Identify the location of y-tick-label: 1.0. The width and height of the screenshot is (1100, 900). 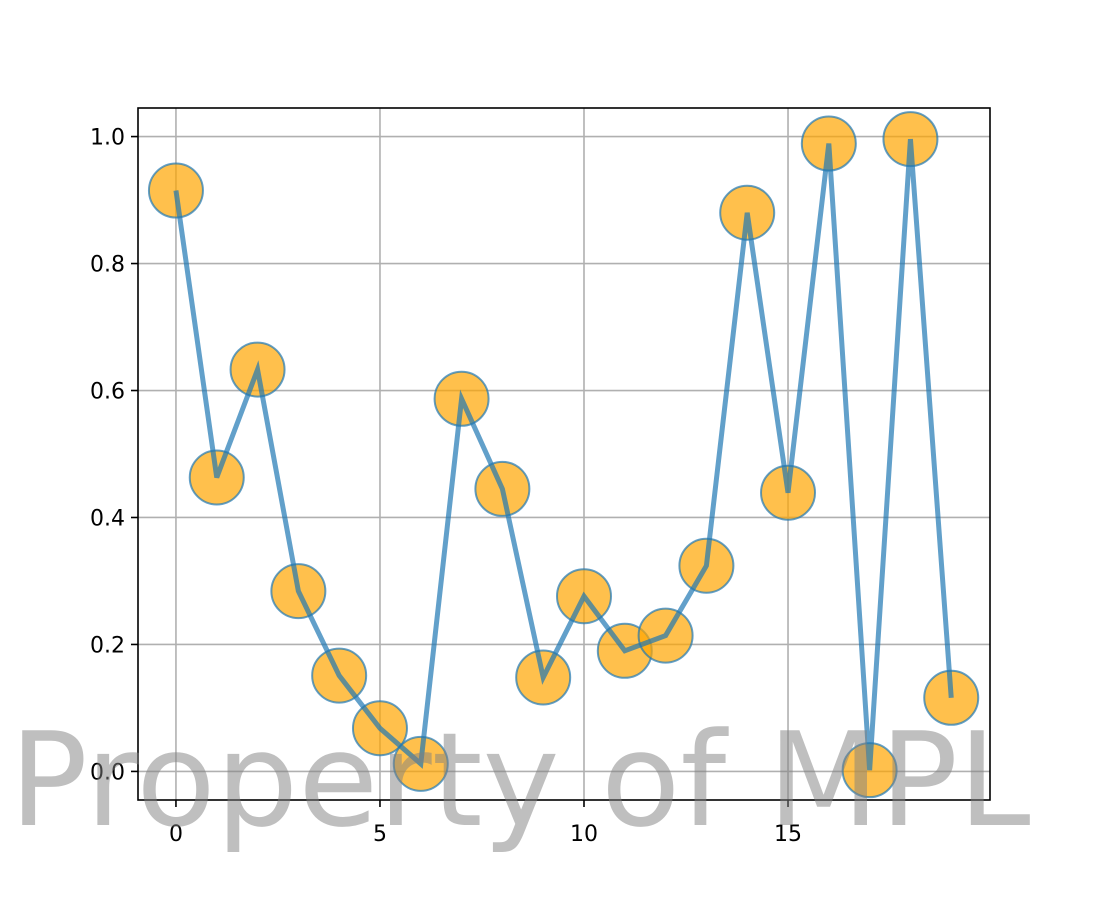
(107, 138).